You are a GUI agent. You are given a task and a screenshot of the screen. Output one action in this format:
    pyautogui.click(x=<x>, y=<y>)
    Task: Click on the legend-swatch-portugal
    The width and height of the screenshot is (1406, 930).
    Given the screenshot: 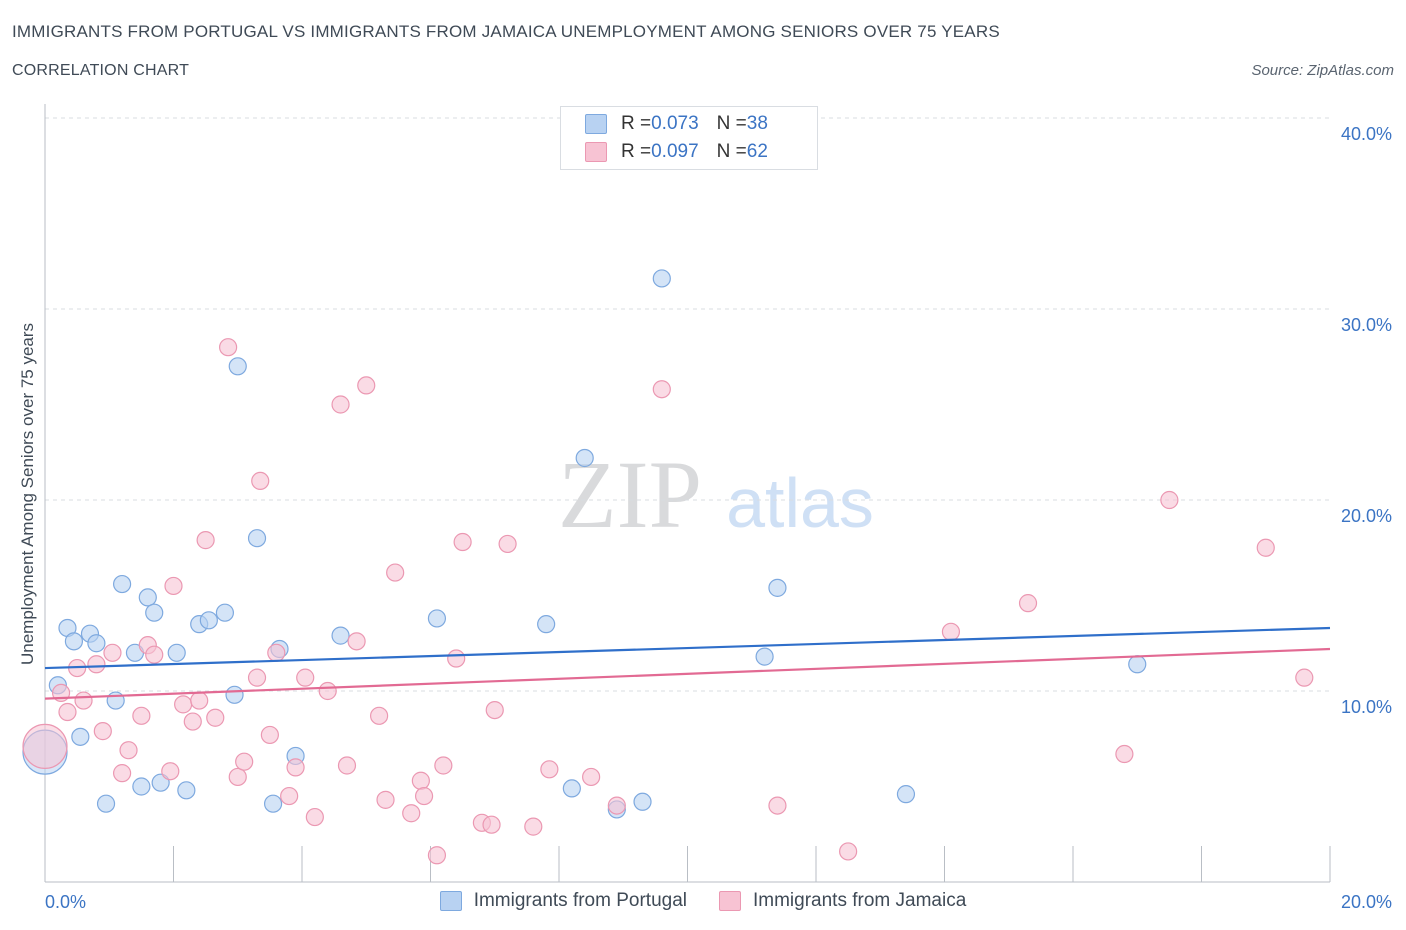 What is the action you would take?
    pyautogui.click(x=596, y=124)
    